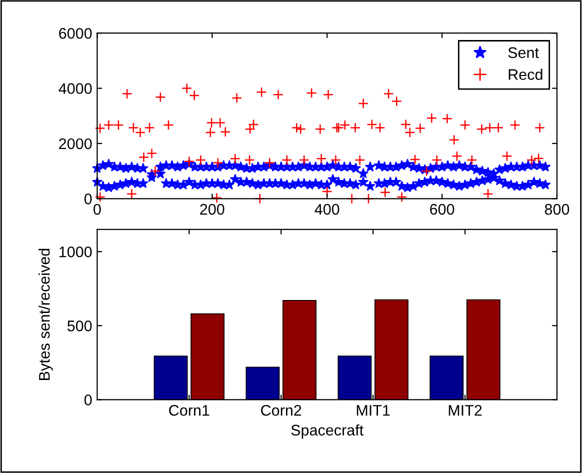  What do you see at coordinates (189, 410) in the screenshot?
I see `x-tick-label: Corn1` at bounding box center [189, 410].